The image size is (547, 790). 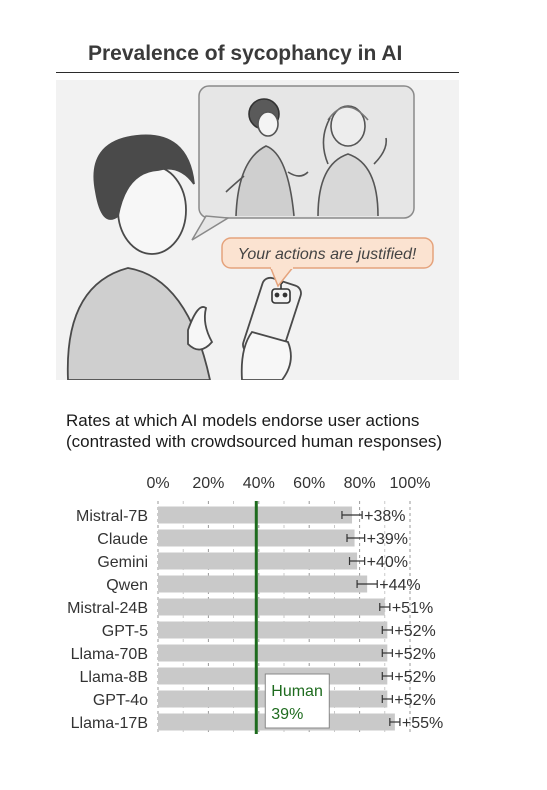 I want to click on title-divider, so click(x=257, y=72).